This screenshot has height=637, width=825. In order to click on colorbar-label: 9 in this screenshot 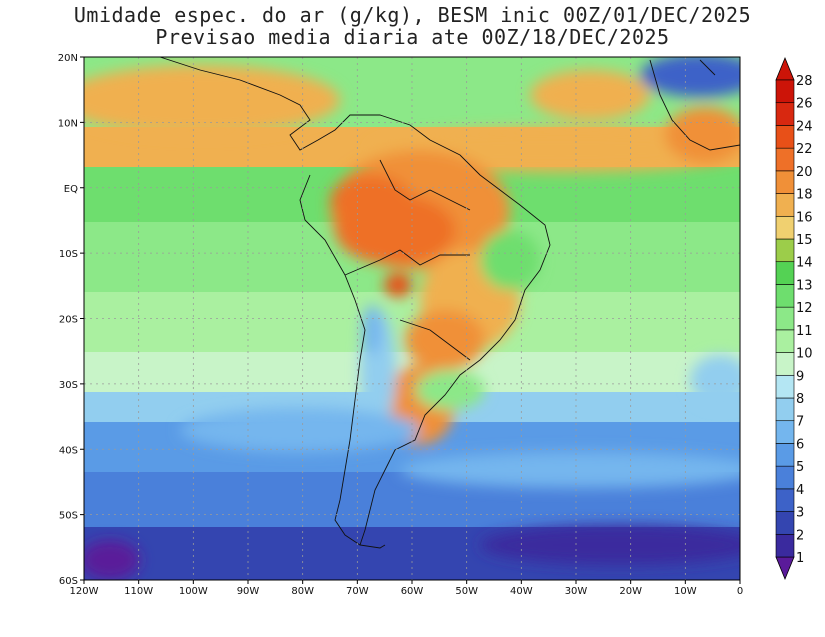, I will do `click(800, 376)`.